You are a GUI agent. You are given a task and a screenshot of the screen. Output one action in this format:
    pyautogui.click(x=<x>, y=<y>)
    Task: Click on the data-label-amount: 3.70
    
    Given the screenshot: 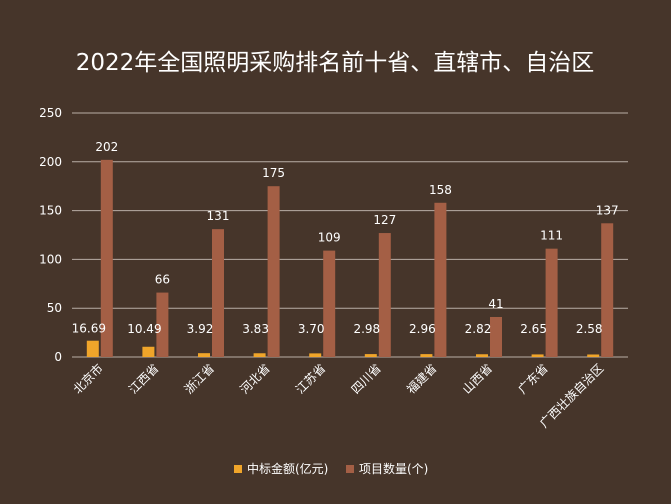 What is the action you would take?
    pyautogui.click(x=311, y=329)
    